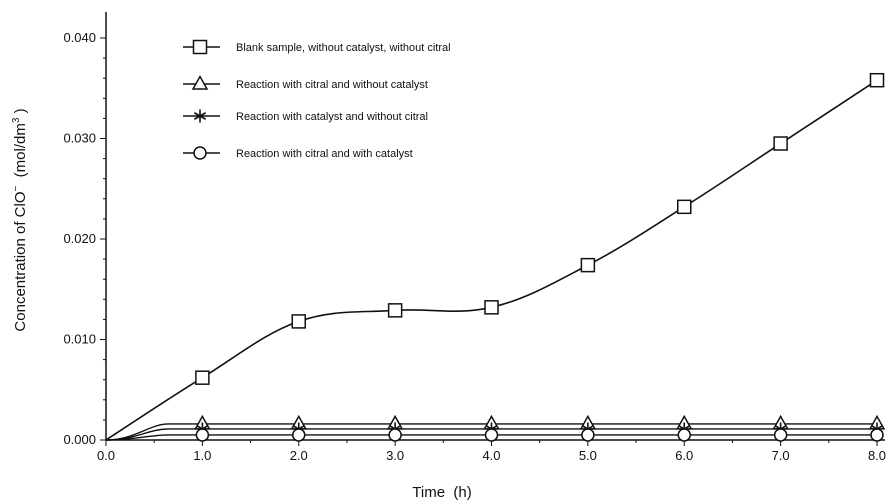 Image resolution: width=889 pixels, height=500 pixels. What do you see at coordinates (200, 153) in the screenshot?
I see `legend-marker-circle` at bounding box center [200, 153].